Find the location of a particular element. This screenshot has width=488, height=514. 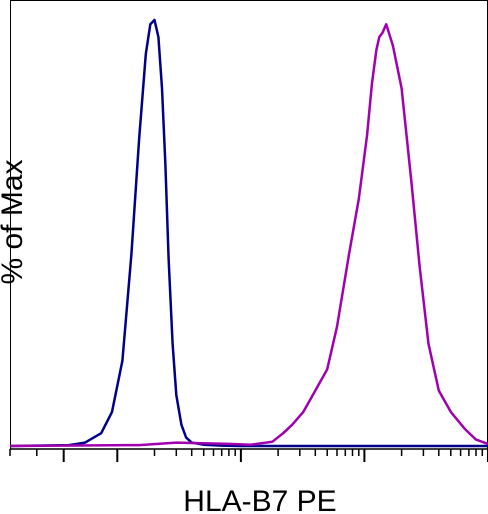

y-axis-label: % of Max is located at coordinates (14, 221).